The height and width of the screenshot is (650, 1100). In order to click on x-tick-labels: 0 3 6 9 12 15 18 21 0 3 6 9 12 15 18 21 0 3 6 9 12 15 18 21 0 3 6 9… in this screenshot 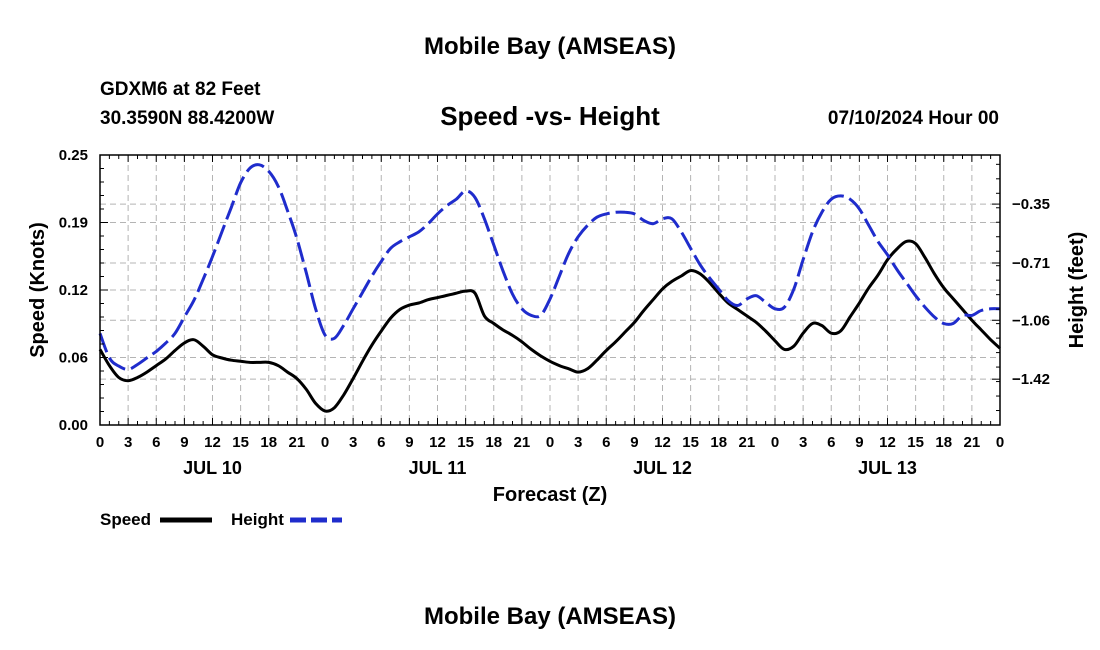, I will do `click(550, 442)`.